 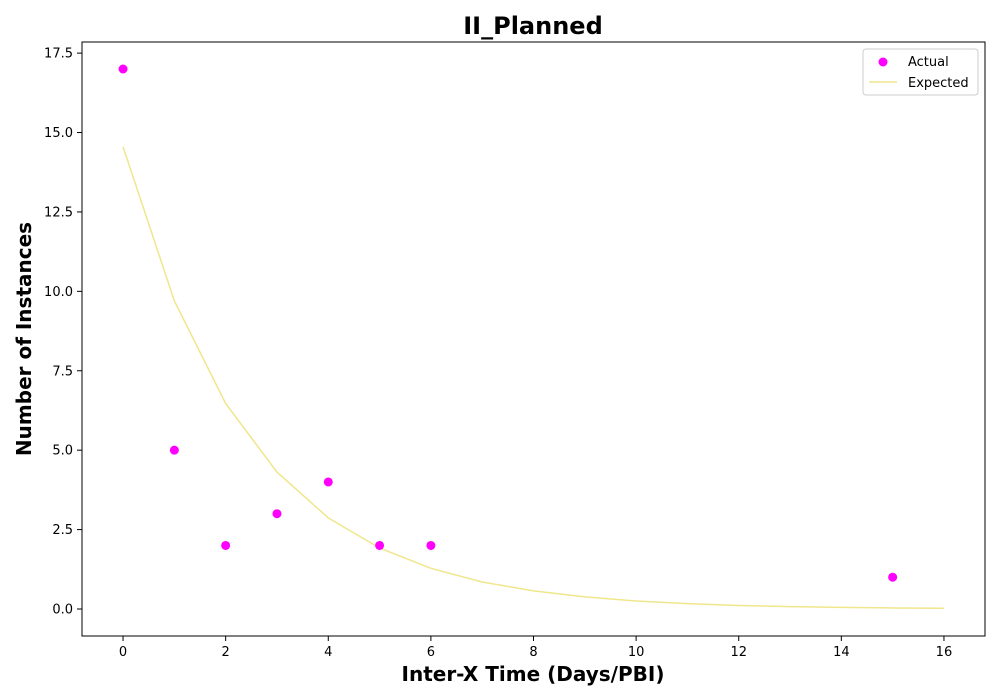 I want to click on legend-label-expected: Expected, so click(x=938, y=83).